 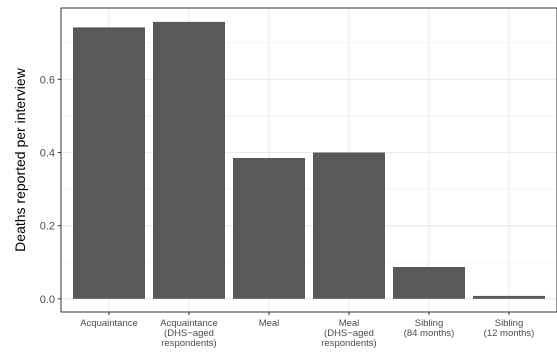 What do you see at coordinates (509, 328) in the screenshot?
I see `x-tick-label: Sibling (12 months)` at bounding box center [509, 328].